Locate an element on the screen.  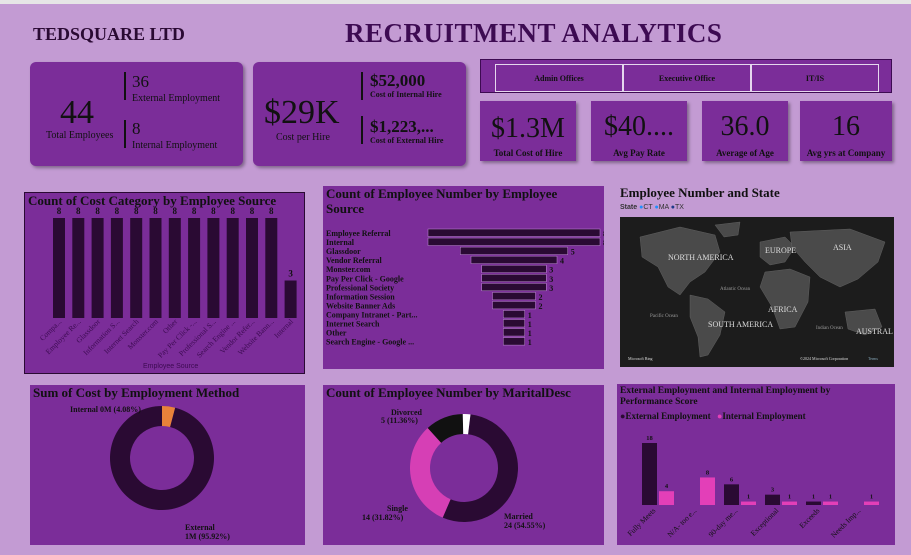
method-donut is located at coordinates (162, 458).